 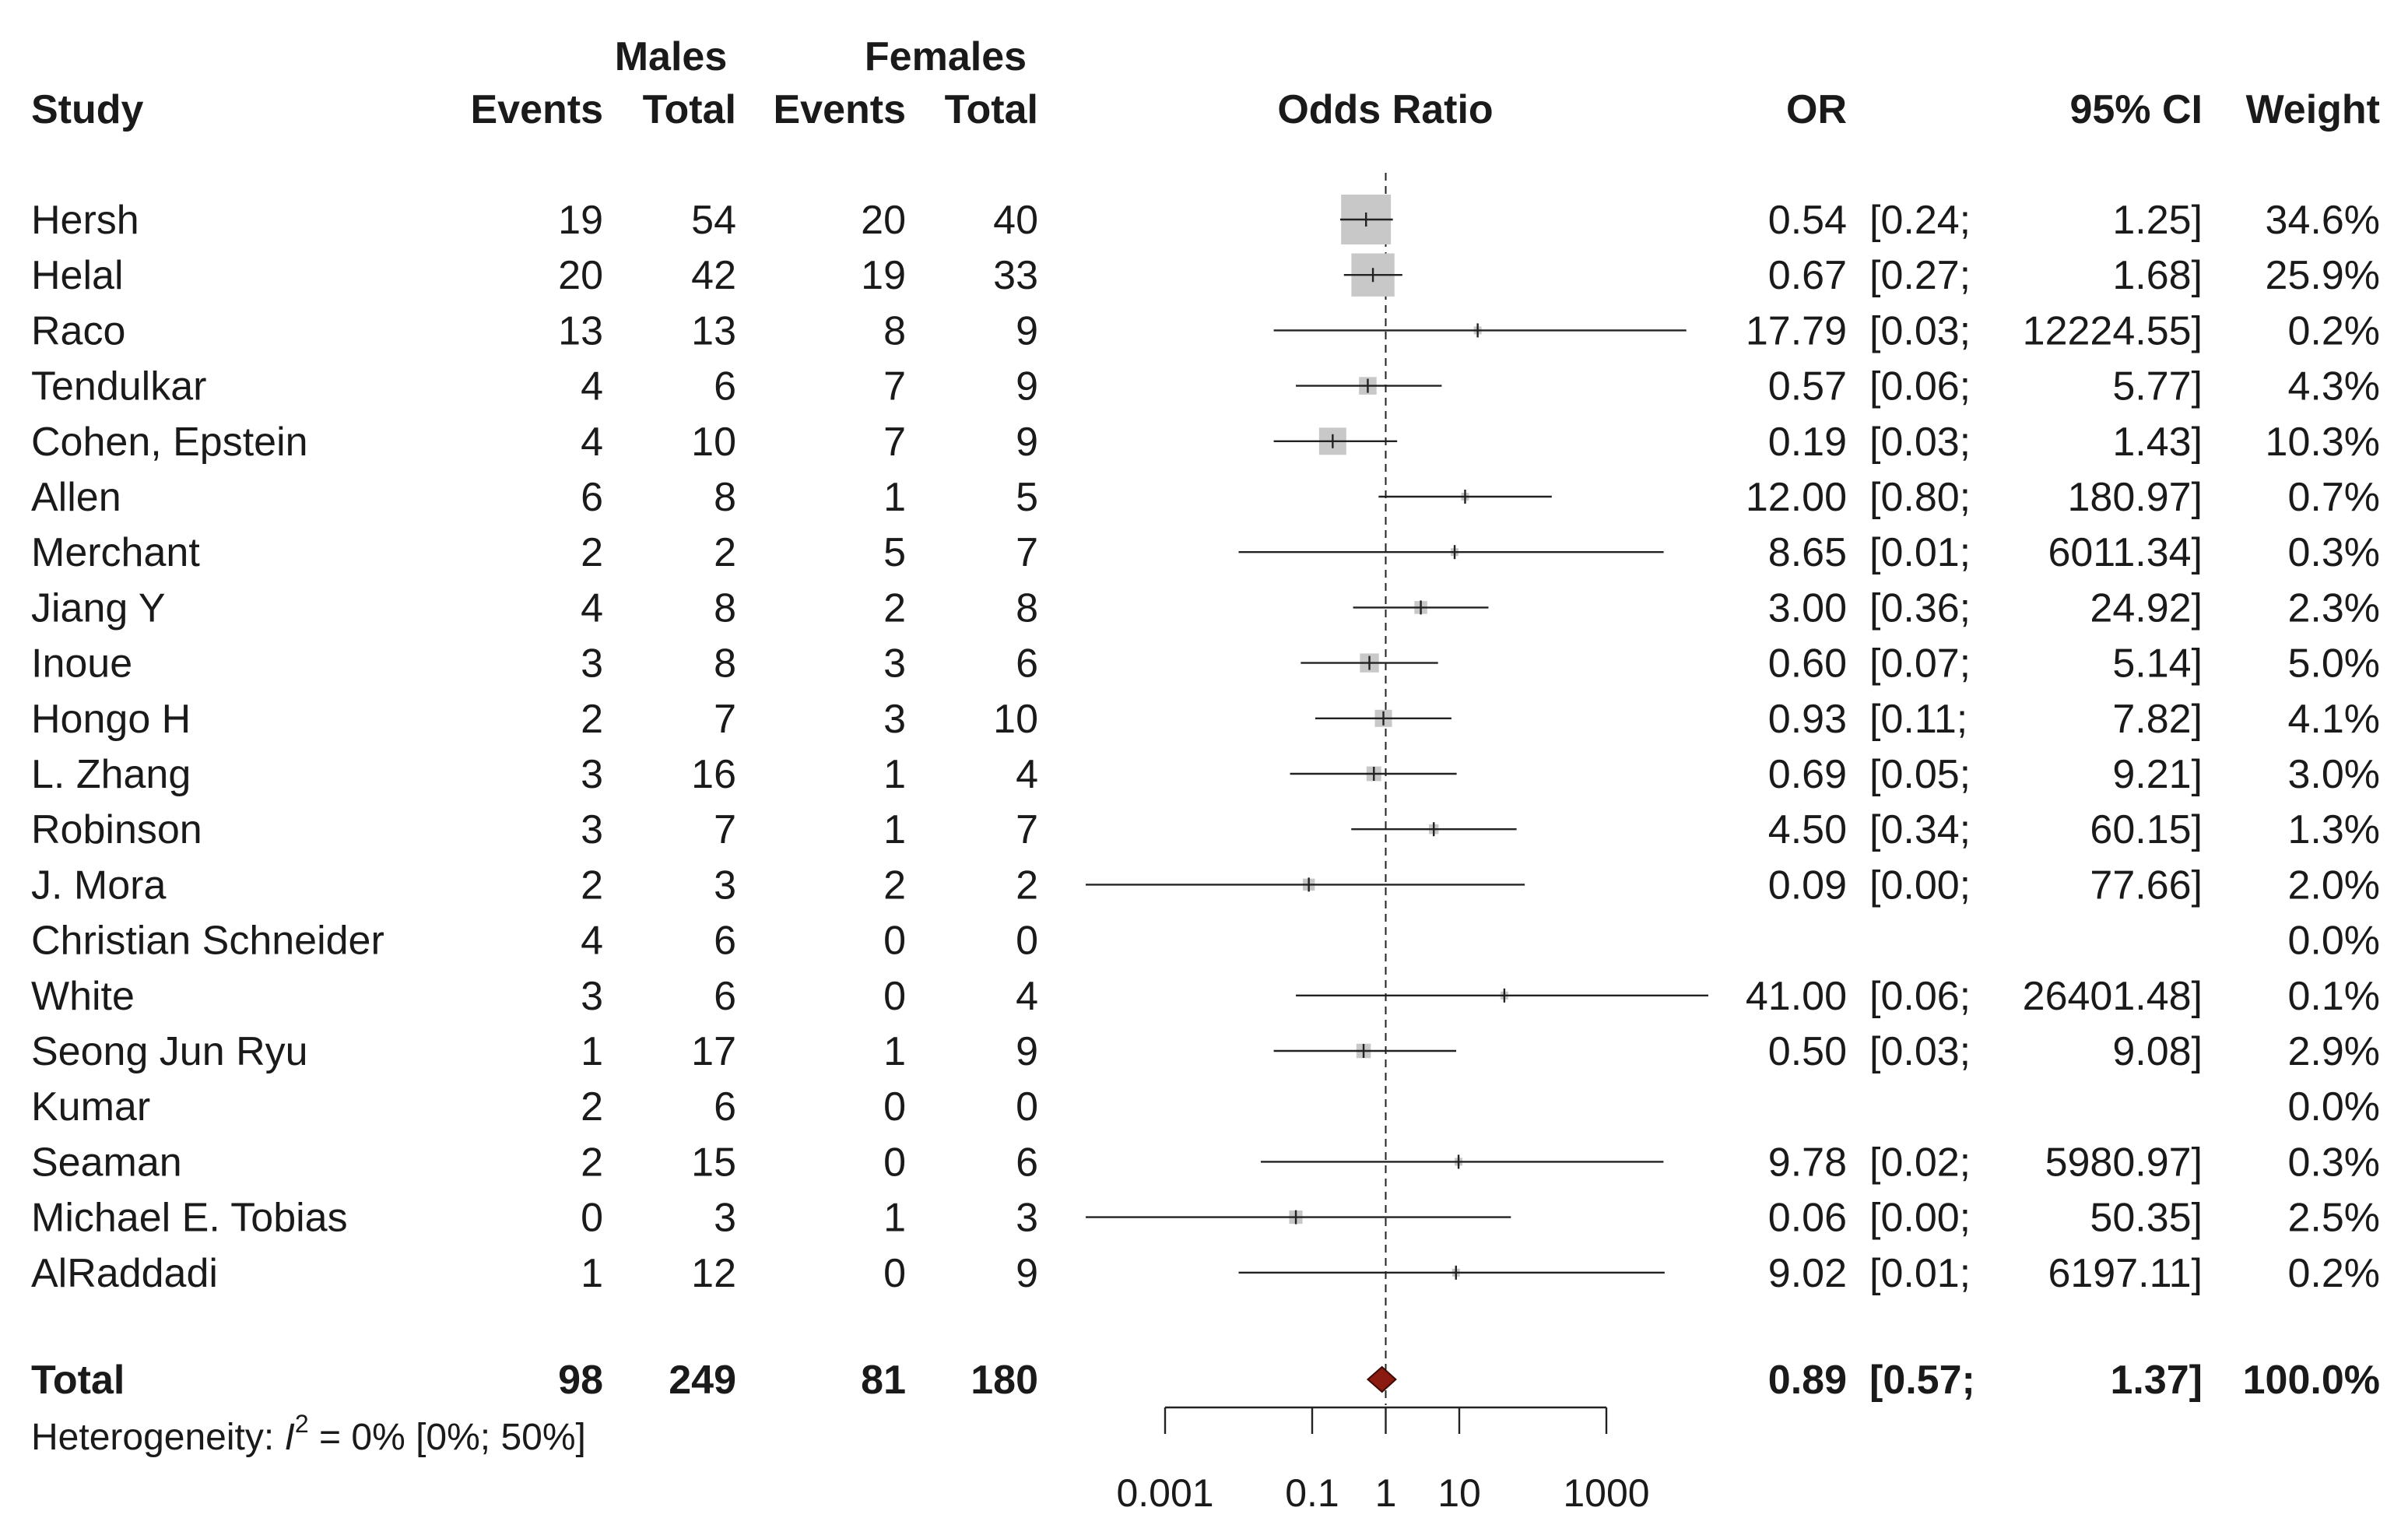 What do you see at coordinates (725, 720) in the screenshot?
I see `males-total: 7` at bounding box center [725, 720].